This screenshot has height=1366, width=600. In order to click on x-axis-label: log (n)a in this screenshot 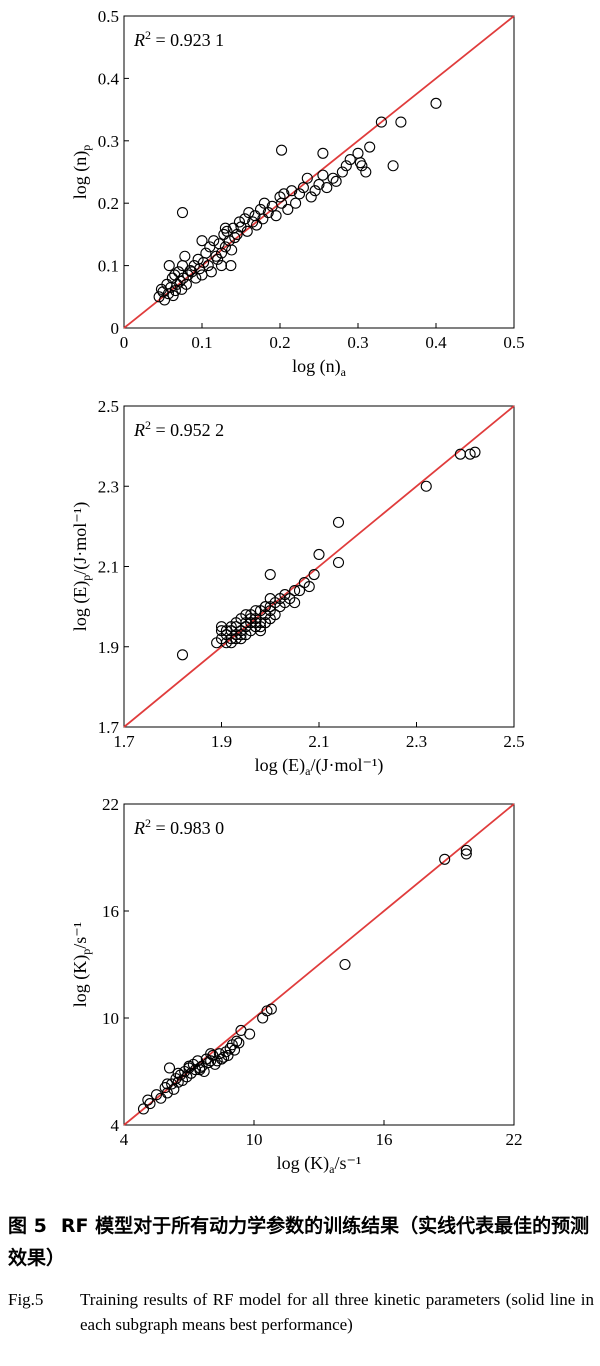, I will do `click(319, 367)`.